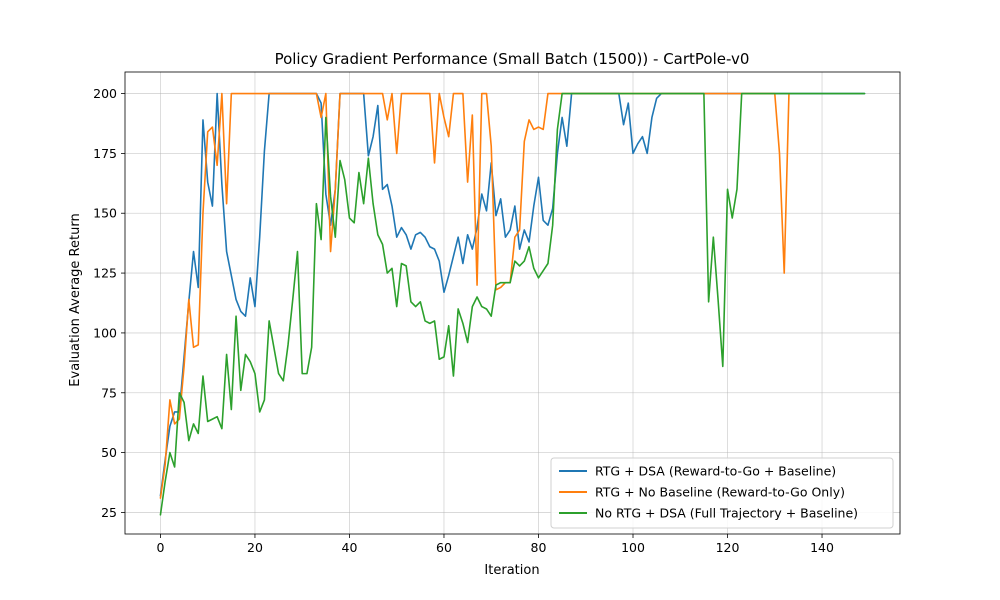  What do you see at coordinates (715, 471) in the screenshot?
I see `legend-label-1: RTG + DSA (Reward-to-Go + Baseline)` at bounding box center [715, 471].